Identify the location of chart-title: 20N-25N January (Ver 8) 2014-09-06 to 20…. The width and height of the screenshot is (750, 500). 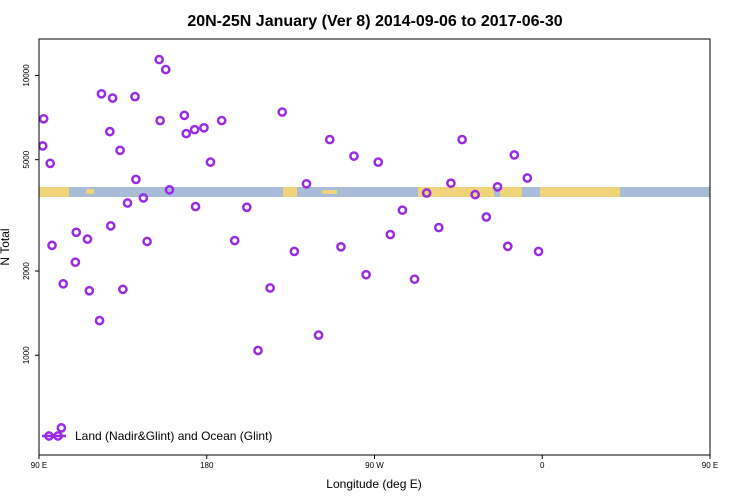
(374, 21).